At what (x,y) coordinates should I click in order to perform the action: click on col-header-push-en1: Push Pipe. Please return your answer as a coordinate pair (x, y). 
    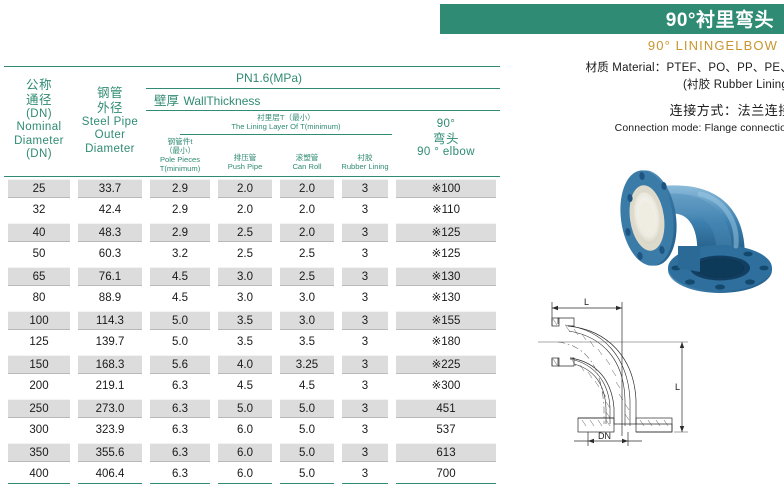
    Looking at the image, I should click on (245, 166).